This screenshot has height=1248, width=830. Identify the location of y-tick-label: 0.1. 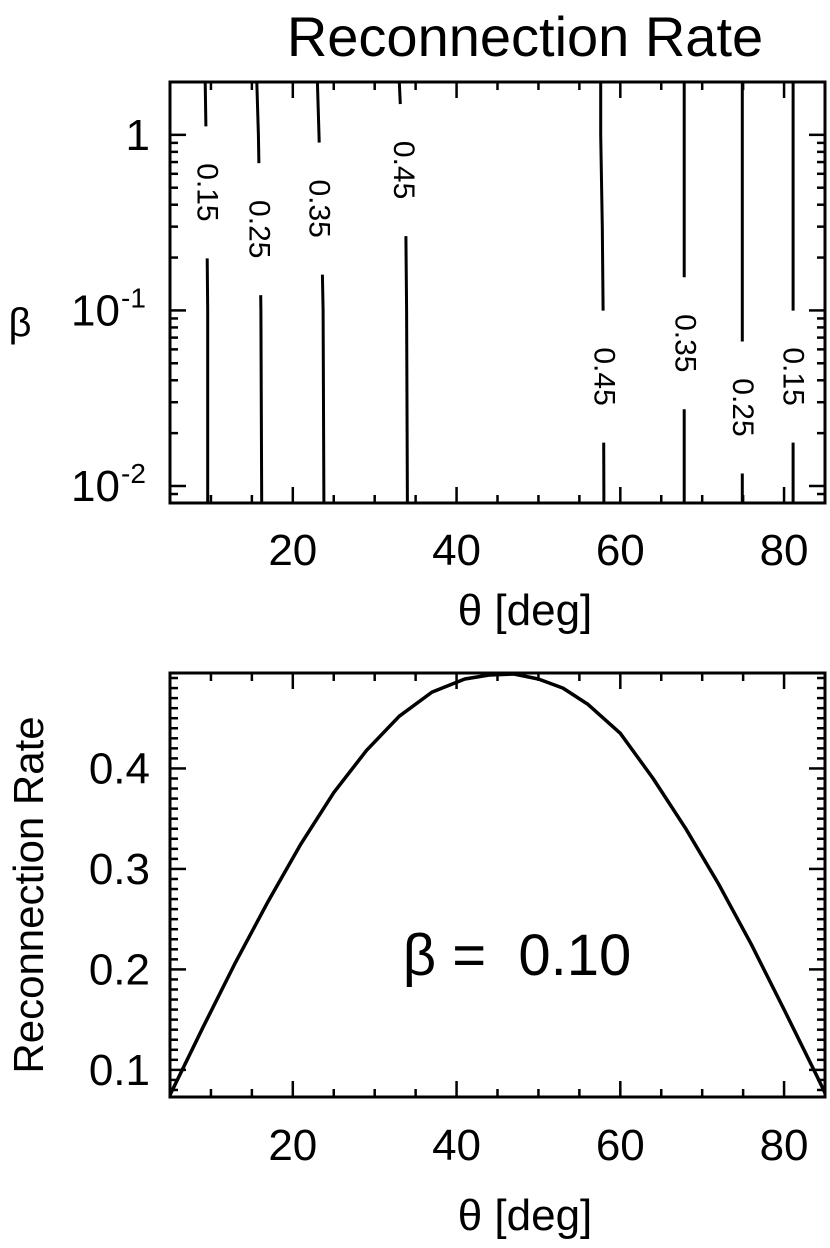
(119, 1070).